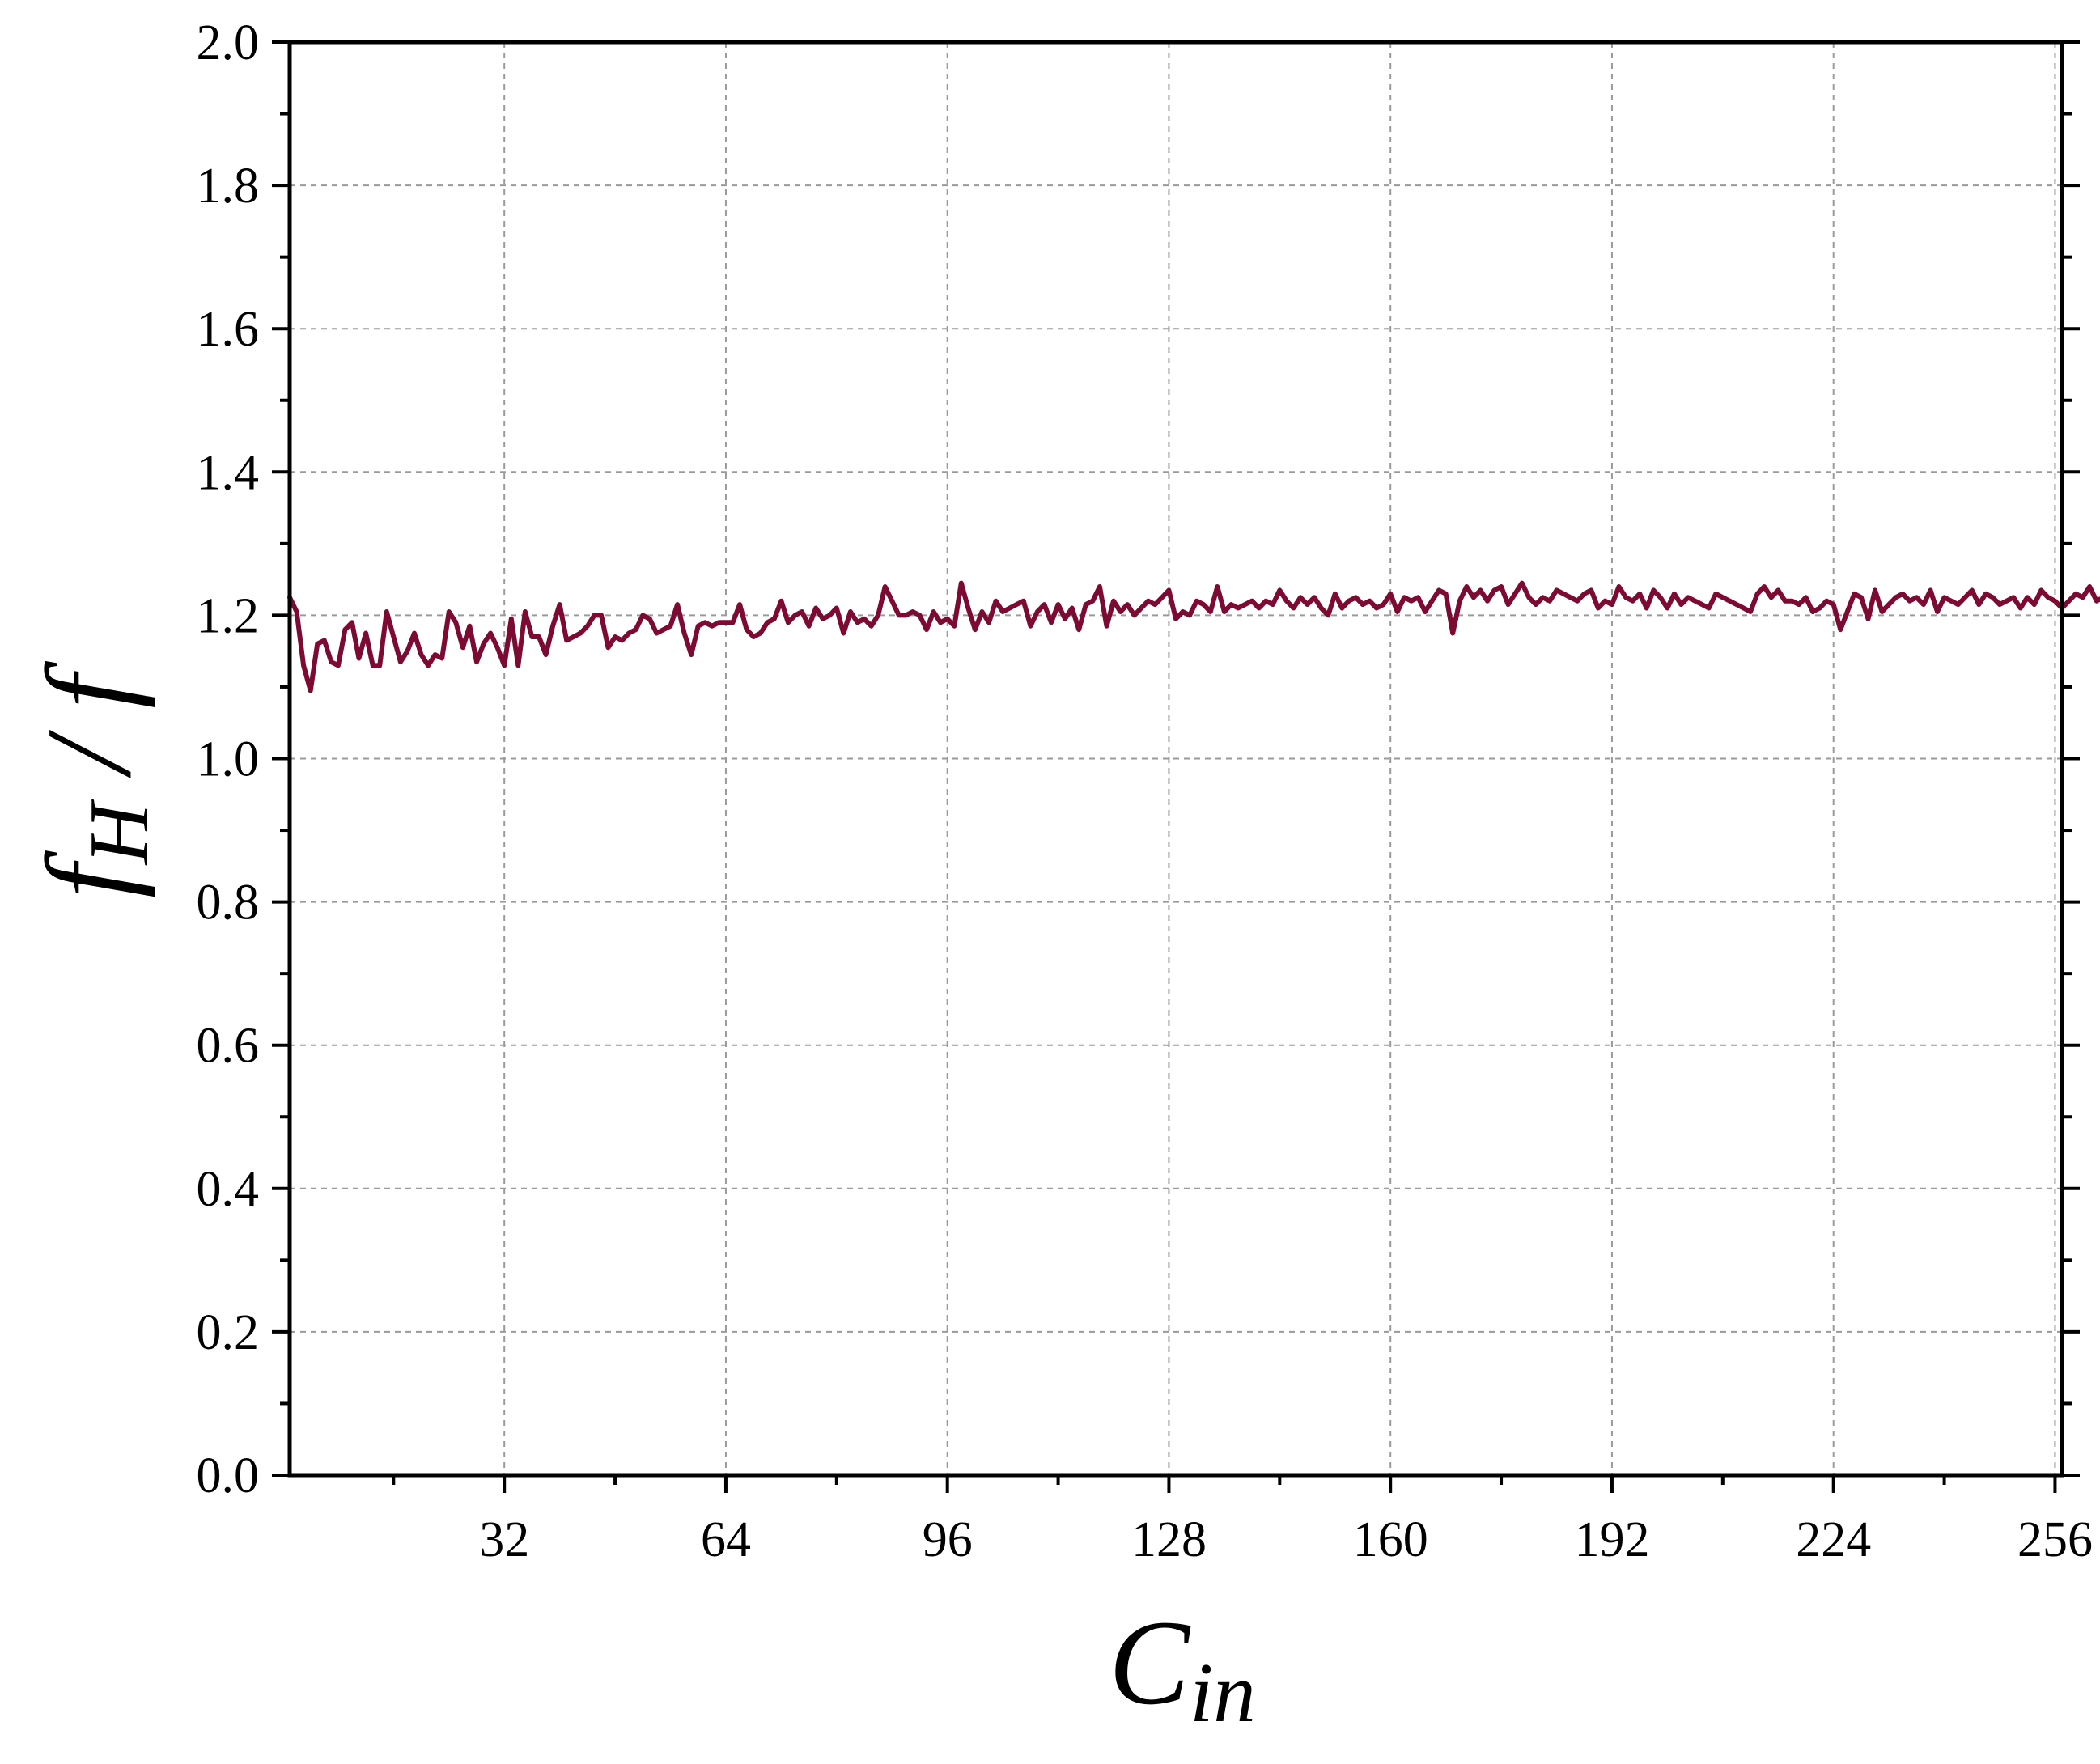 The height and width of the screenshot is (1764, 2100). Describe the element at coordinates (229, 1046) in the screenshot. I see `y-tick-label: 0.6` at that location.